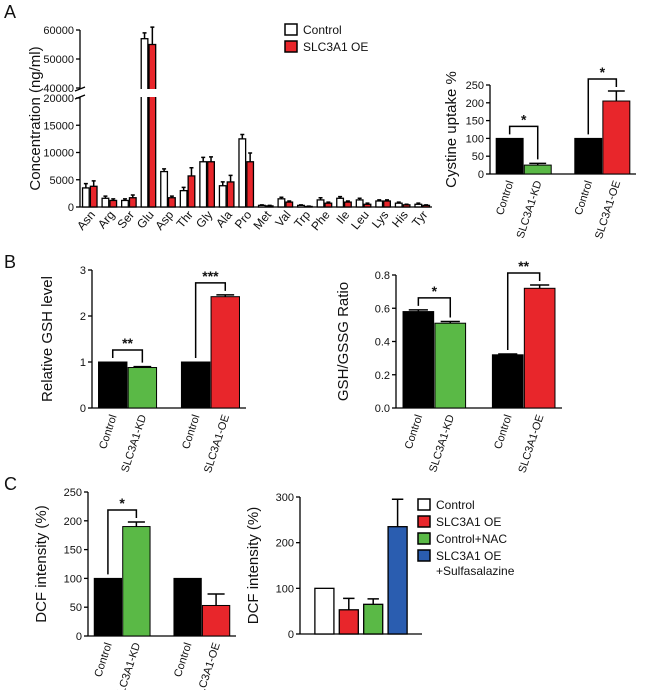 The image size is (649, 695). Describe the element at coordinates (58, 60) in the screenshot. I see `y-tick-label: 50000` at that location.